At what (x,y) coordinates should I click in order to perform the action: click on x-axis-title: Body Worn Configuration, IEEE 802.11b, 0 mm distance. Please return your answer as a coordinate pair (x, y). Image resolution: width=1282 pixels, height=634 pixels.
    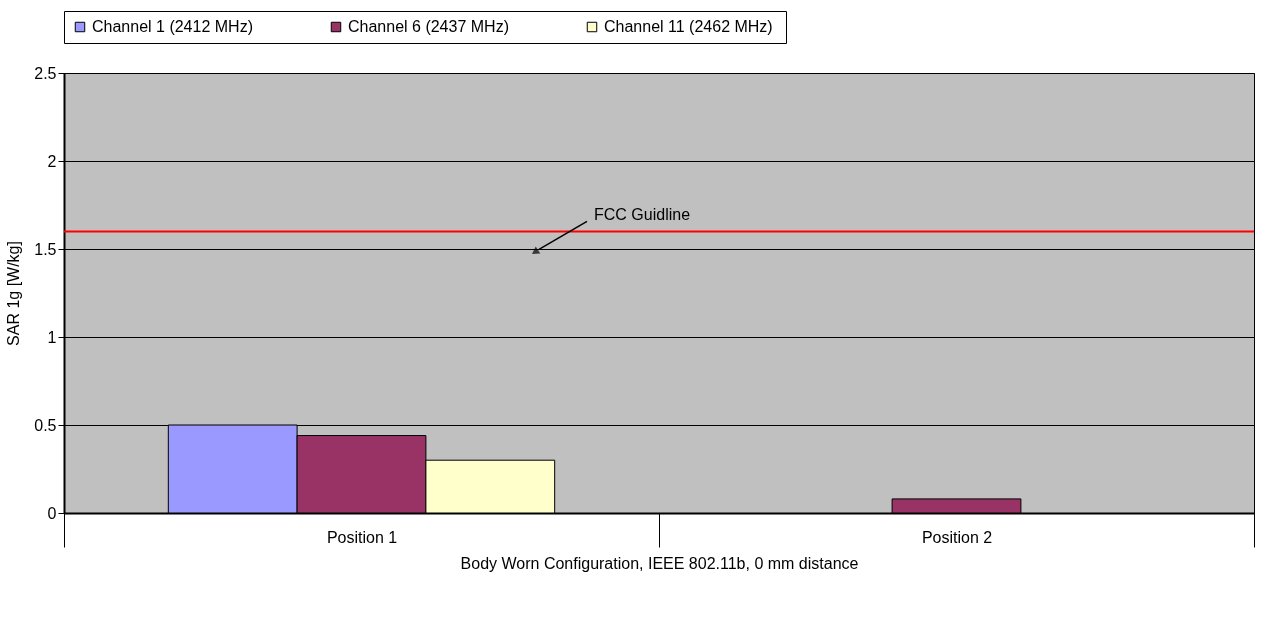
    Looking at the image, I should click on (659, 563).